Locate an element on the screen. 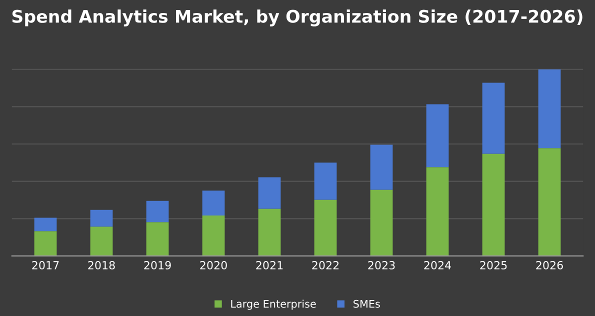 Image resolution: width=595 pixels, height=316 pixels. x-tick-label: 2021 is located at coordinates (269, 265).